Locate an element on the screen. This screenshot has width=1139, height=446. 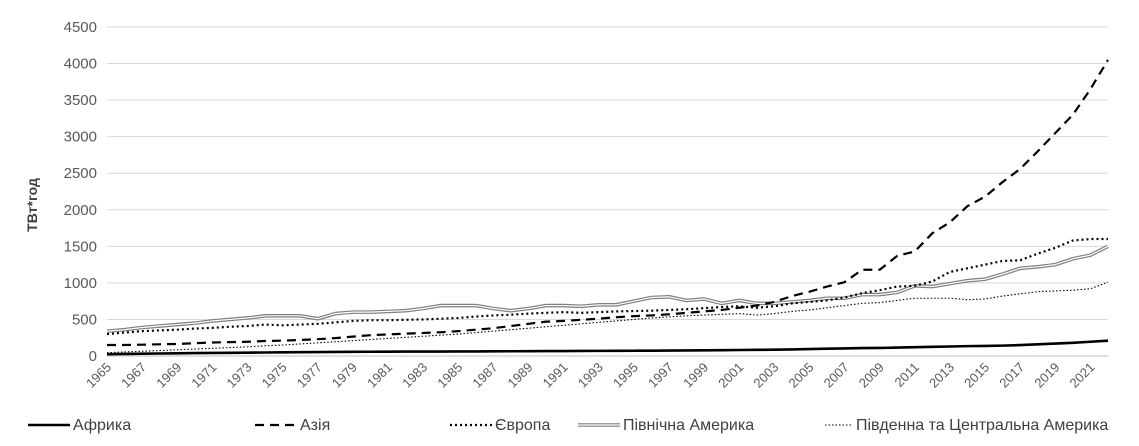
x-tick-label: 2015 is located at coordinates (976, 375).